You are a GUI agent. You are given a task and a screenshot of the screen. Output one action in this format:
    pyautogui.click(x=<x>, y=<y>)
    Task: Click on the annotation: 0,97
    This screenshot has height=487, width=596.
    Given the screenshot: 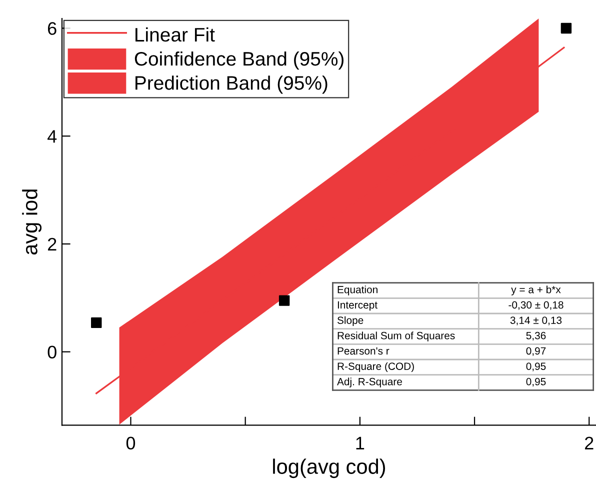 What is the action you would take?
    pyautogui.click(x=536, y=351)
    